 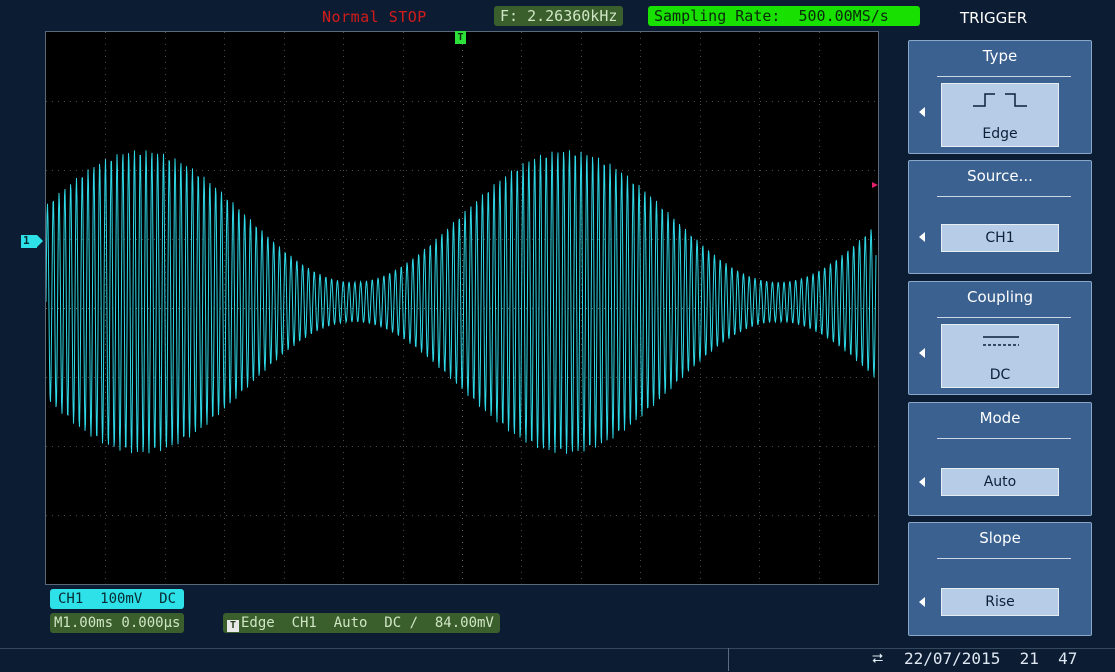 What do you see at coordinates (1000, 579) in the screenshot?
I see `menu-slope: Slope Rise` at bounding box center [1000, 579].